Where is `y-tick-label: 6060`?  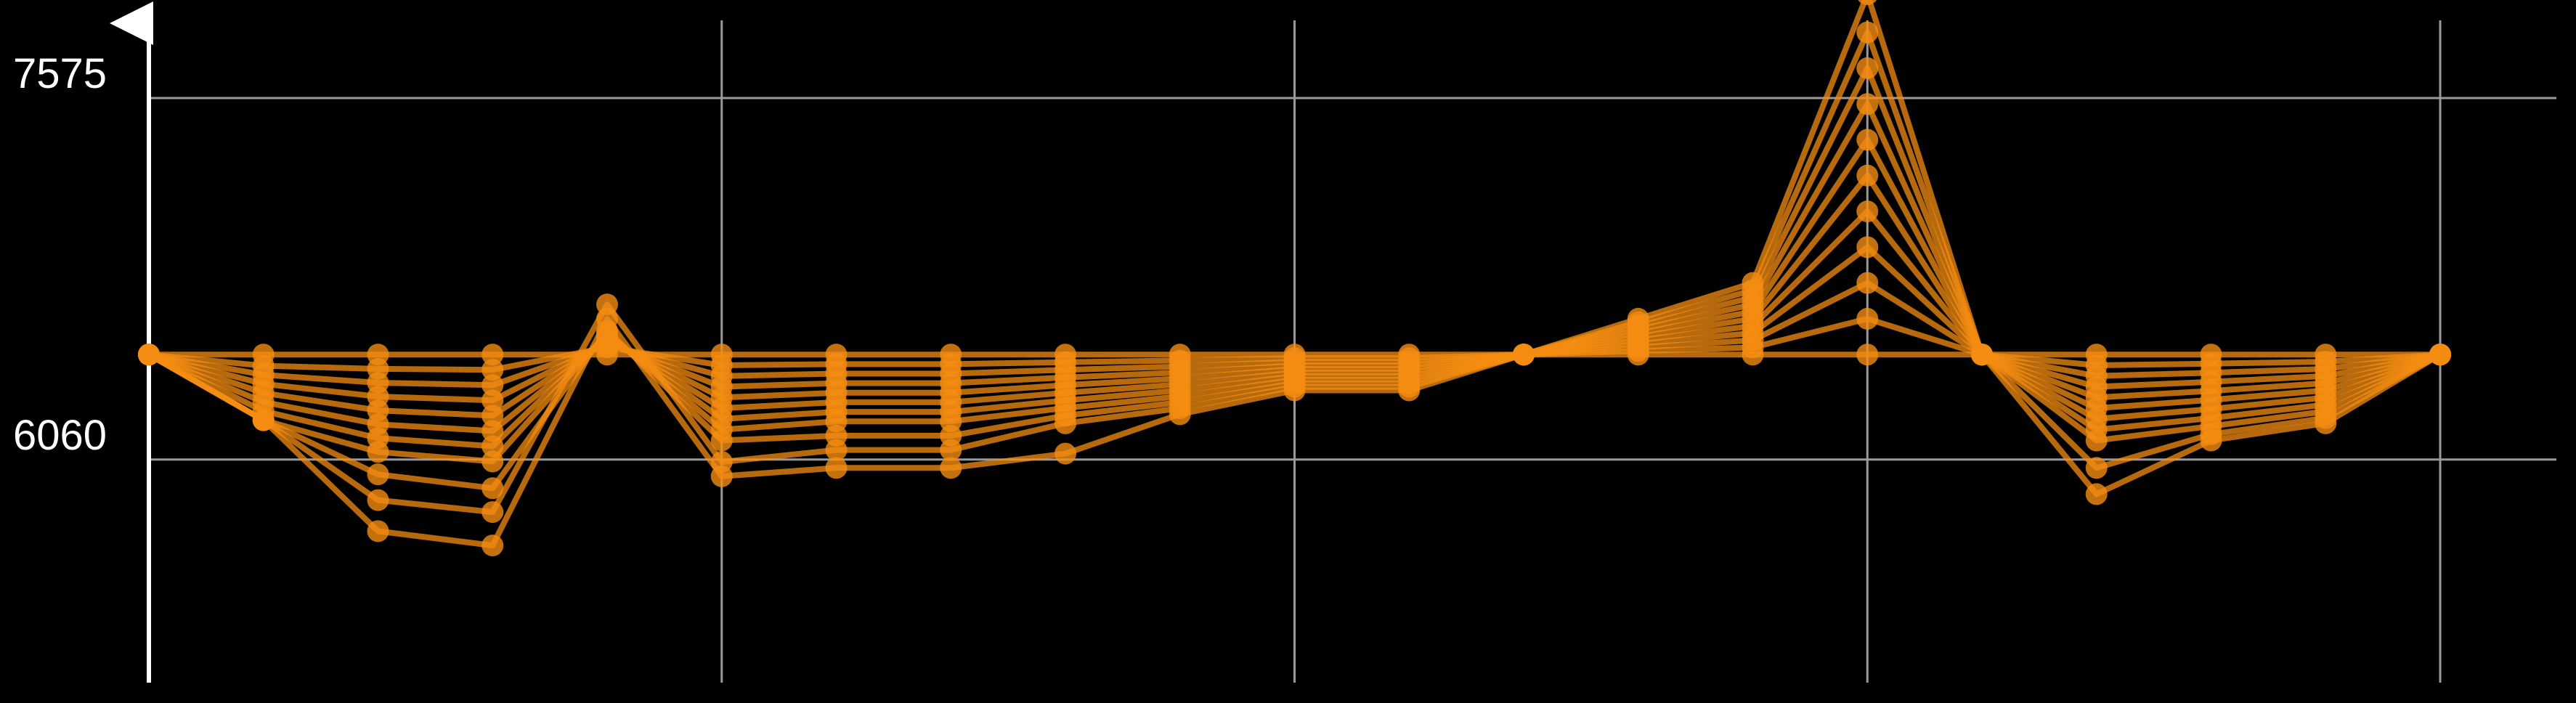
y-tick-label: 6060 is located at coordinates (60, 435).